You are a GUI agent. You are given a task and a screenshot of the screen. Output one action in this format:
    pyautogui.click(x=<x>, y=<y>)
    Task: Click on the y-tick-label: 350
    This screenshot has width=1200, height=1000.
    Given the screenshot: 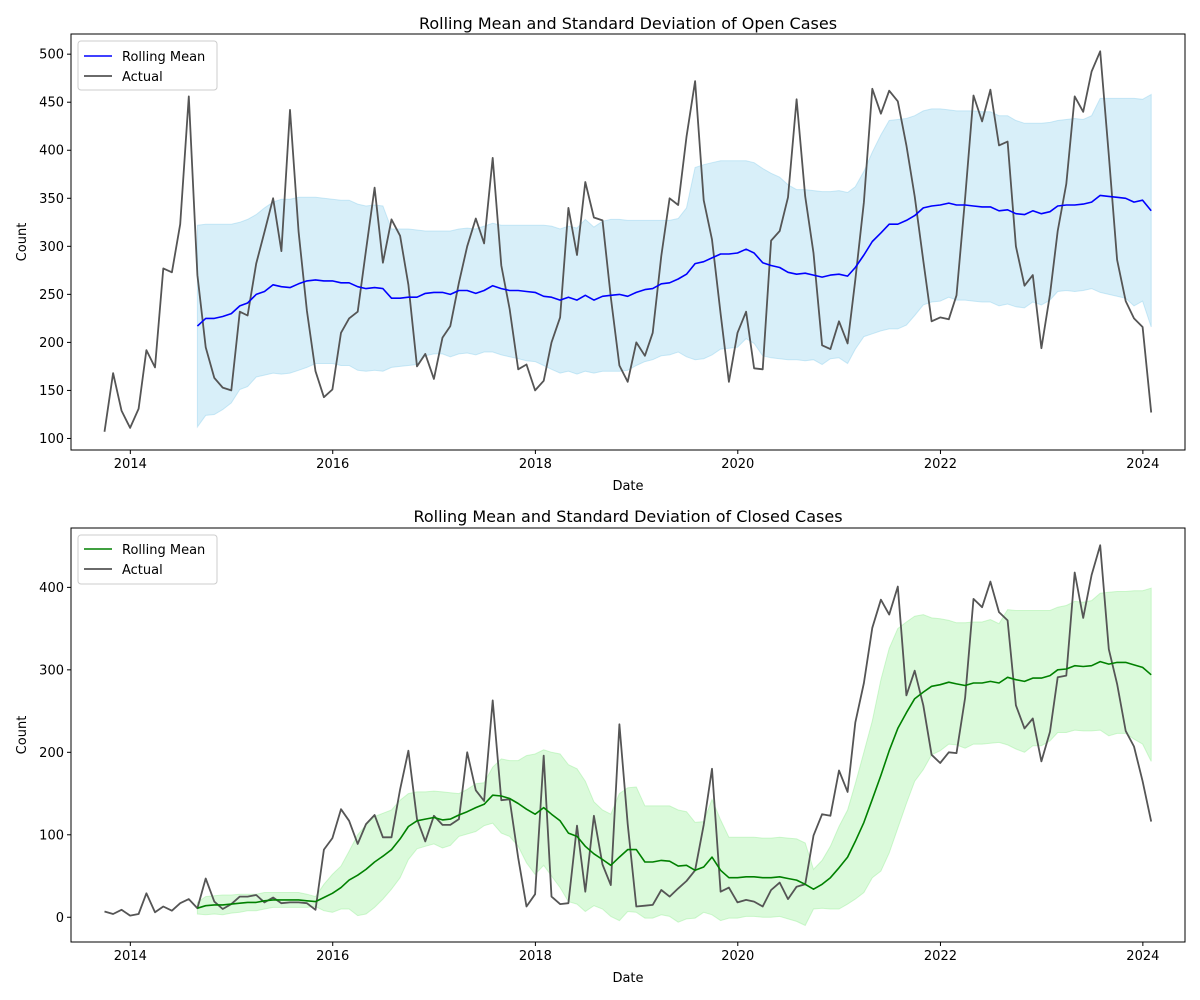 What is the action you would take?
    pyautogui.click(x=51, y=199)
    